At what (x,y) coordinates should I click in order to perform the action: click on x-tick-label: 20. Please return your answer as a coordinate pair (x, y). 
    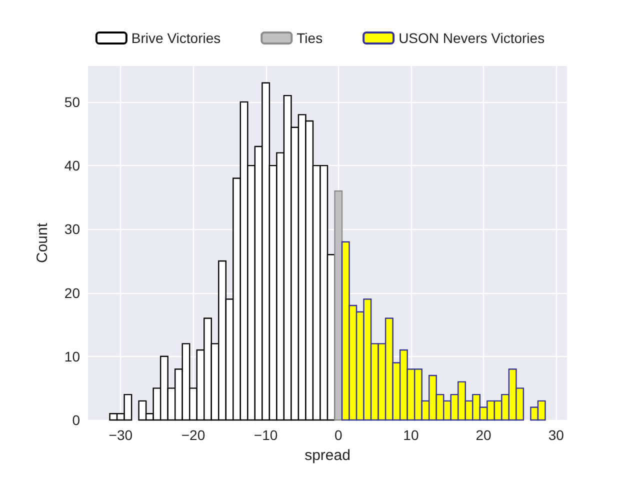
    Looking at the image, I should click on (484, 435).